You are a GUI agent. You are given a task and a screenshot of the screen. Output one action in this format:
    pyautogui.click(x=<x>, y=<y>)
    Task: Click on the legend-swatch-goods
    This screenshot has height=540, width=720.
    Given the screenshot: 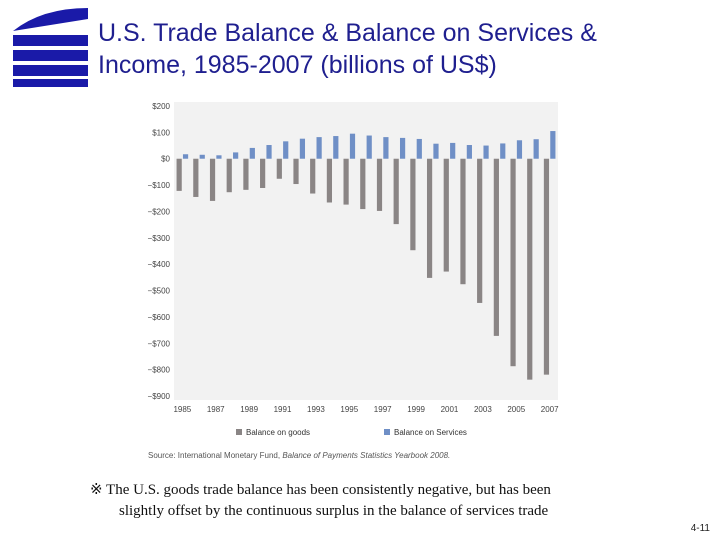 What is the action you would take?
    pyautogui.click(x=239, y=432)
    